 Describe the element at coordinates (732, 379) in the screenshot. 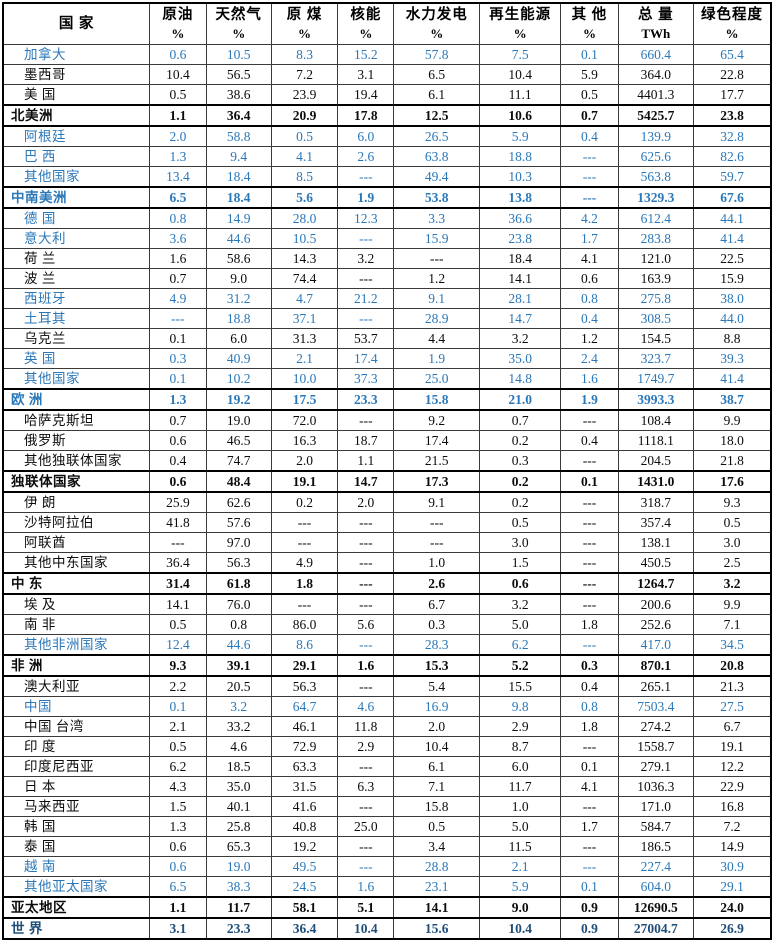

I see `cell-value: 41.4` at that location.